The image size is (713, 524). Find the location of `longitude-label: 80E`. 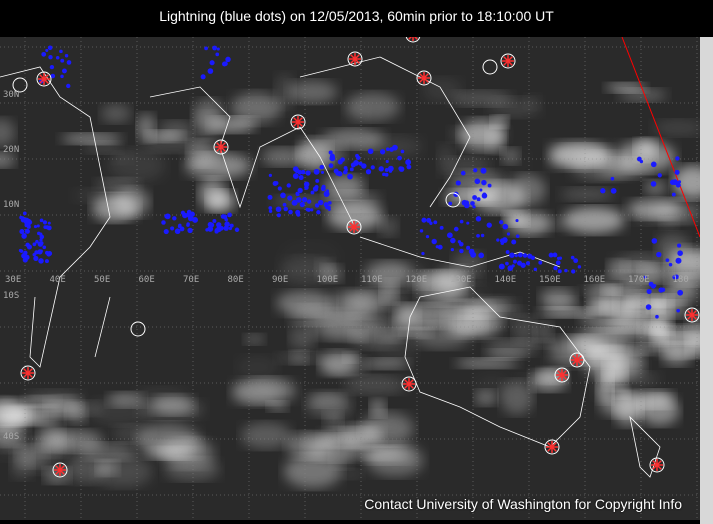

longitude-label: 80E is located at coordinates (235, 280).